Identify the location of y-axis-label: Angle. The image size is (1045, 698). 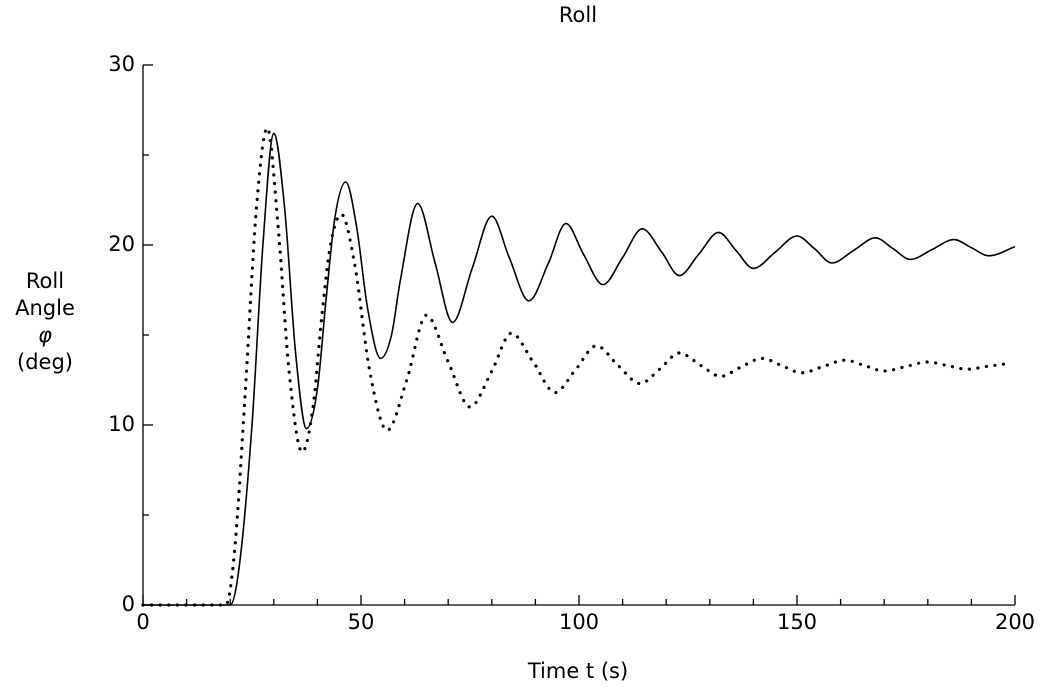
(45, 308).